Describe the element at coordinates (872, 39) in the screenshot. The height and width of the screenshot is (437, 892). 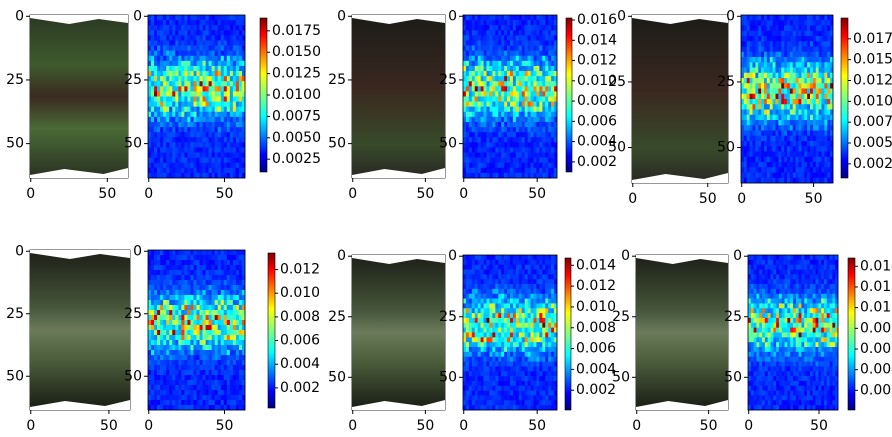
I see `colorbar-tick-label: 0.0175` at that location.